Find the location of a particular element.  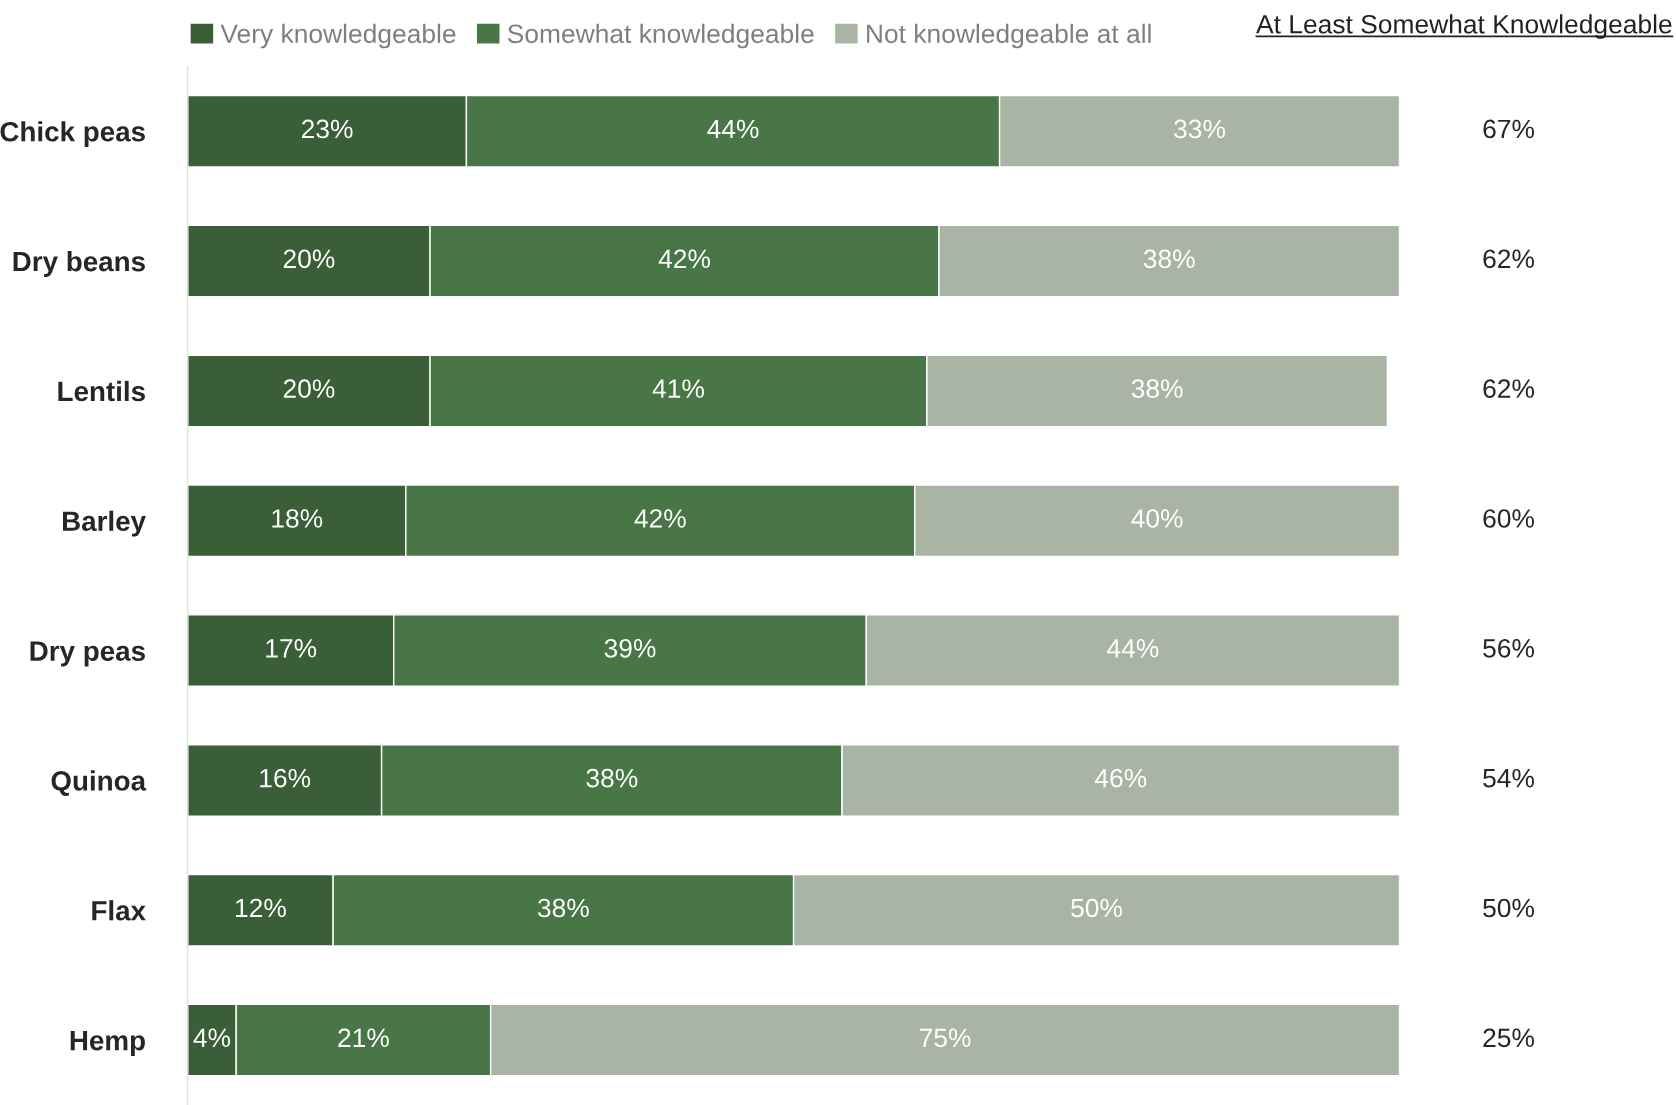

data-label: 18% is located at coordinates (297, 518).